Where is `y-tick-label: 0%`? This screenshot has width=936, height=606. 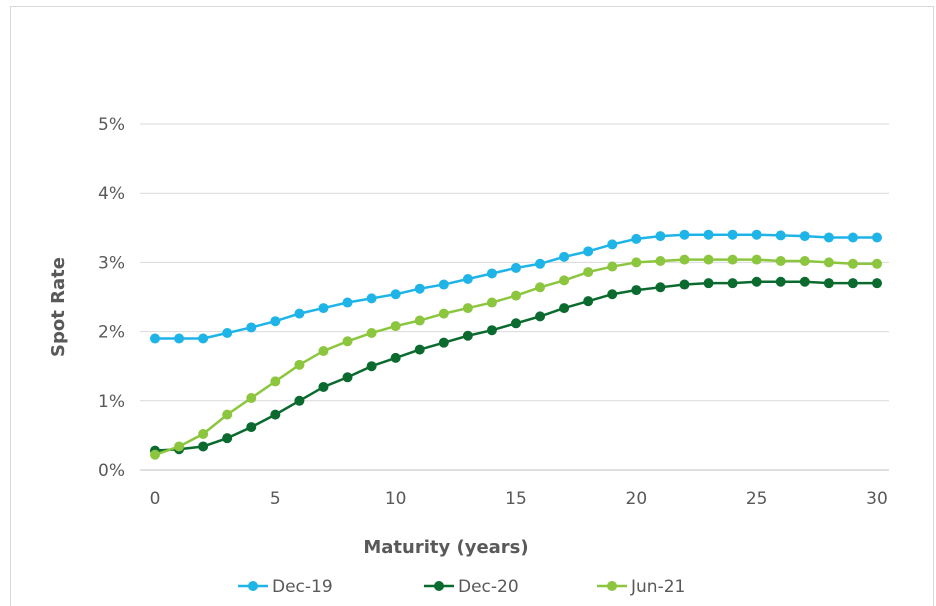
y-tick-label: 0% is located at coordinates (111, 471).